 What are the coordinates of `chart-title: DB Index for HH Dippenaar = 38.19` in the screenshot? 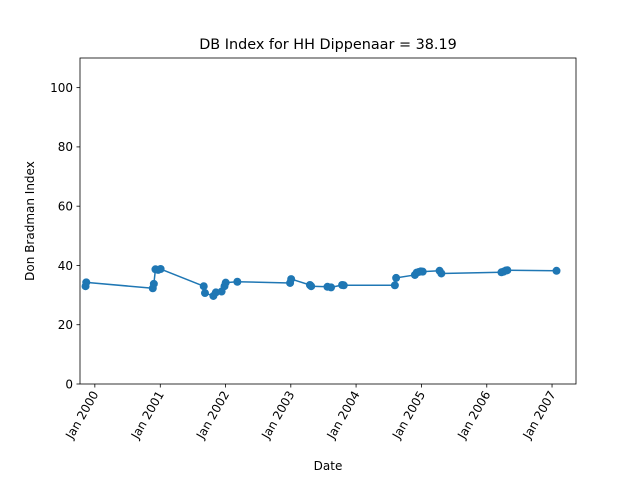 It's located at (328, 45).